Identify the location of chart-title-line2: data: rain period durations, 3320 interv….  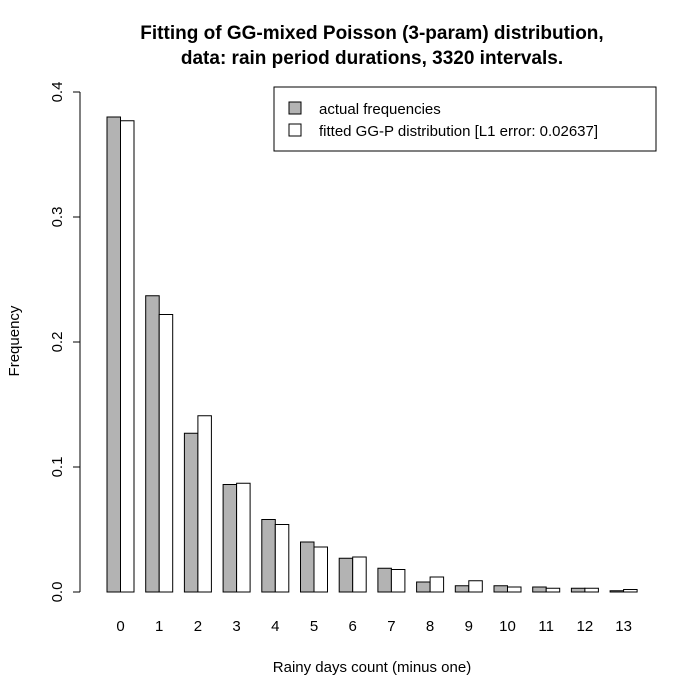
(372, 58).